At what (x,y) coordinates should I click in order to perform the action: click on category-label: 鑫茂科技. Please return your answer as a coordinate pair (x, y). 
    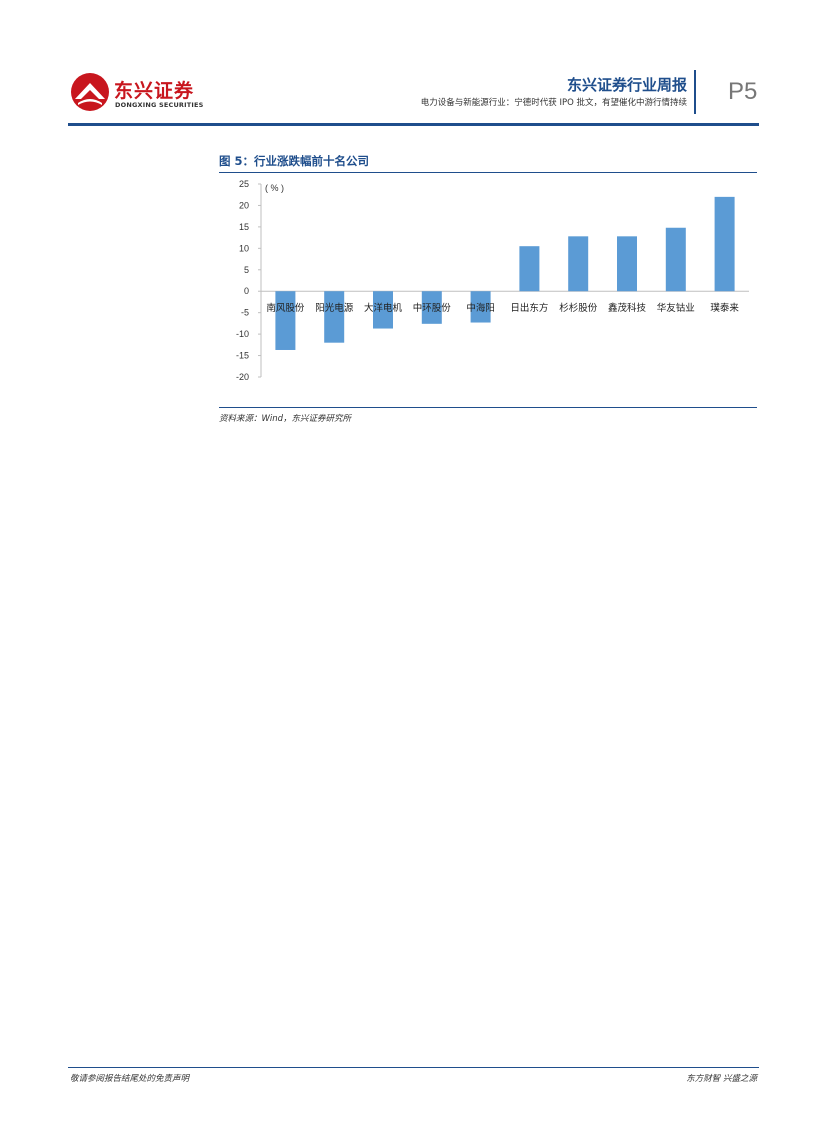
    Looking at the image, I should click on (627, 308).